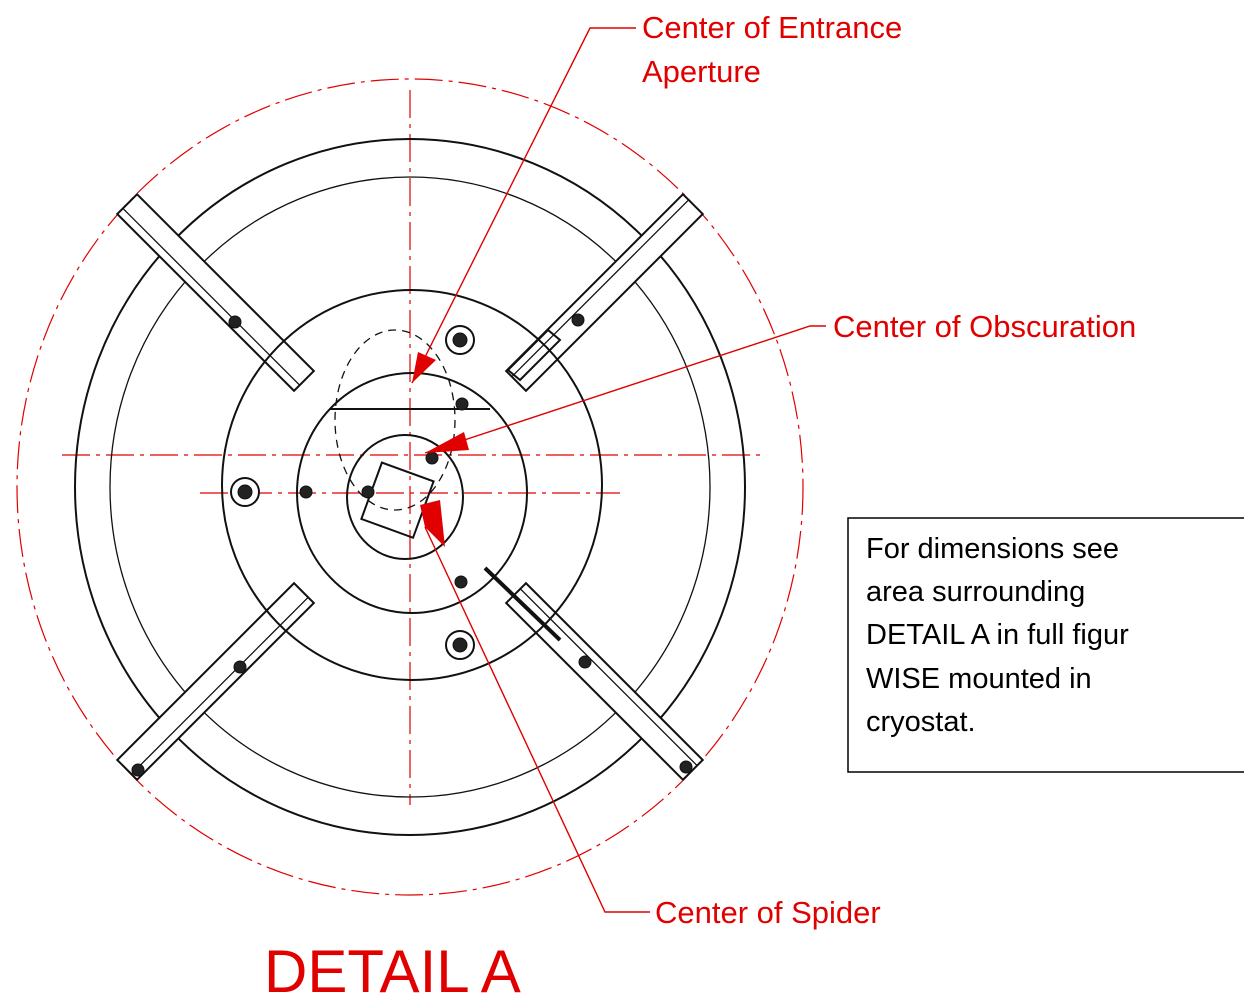  I want to click on center-disk, so click(412, 493).